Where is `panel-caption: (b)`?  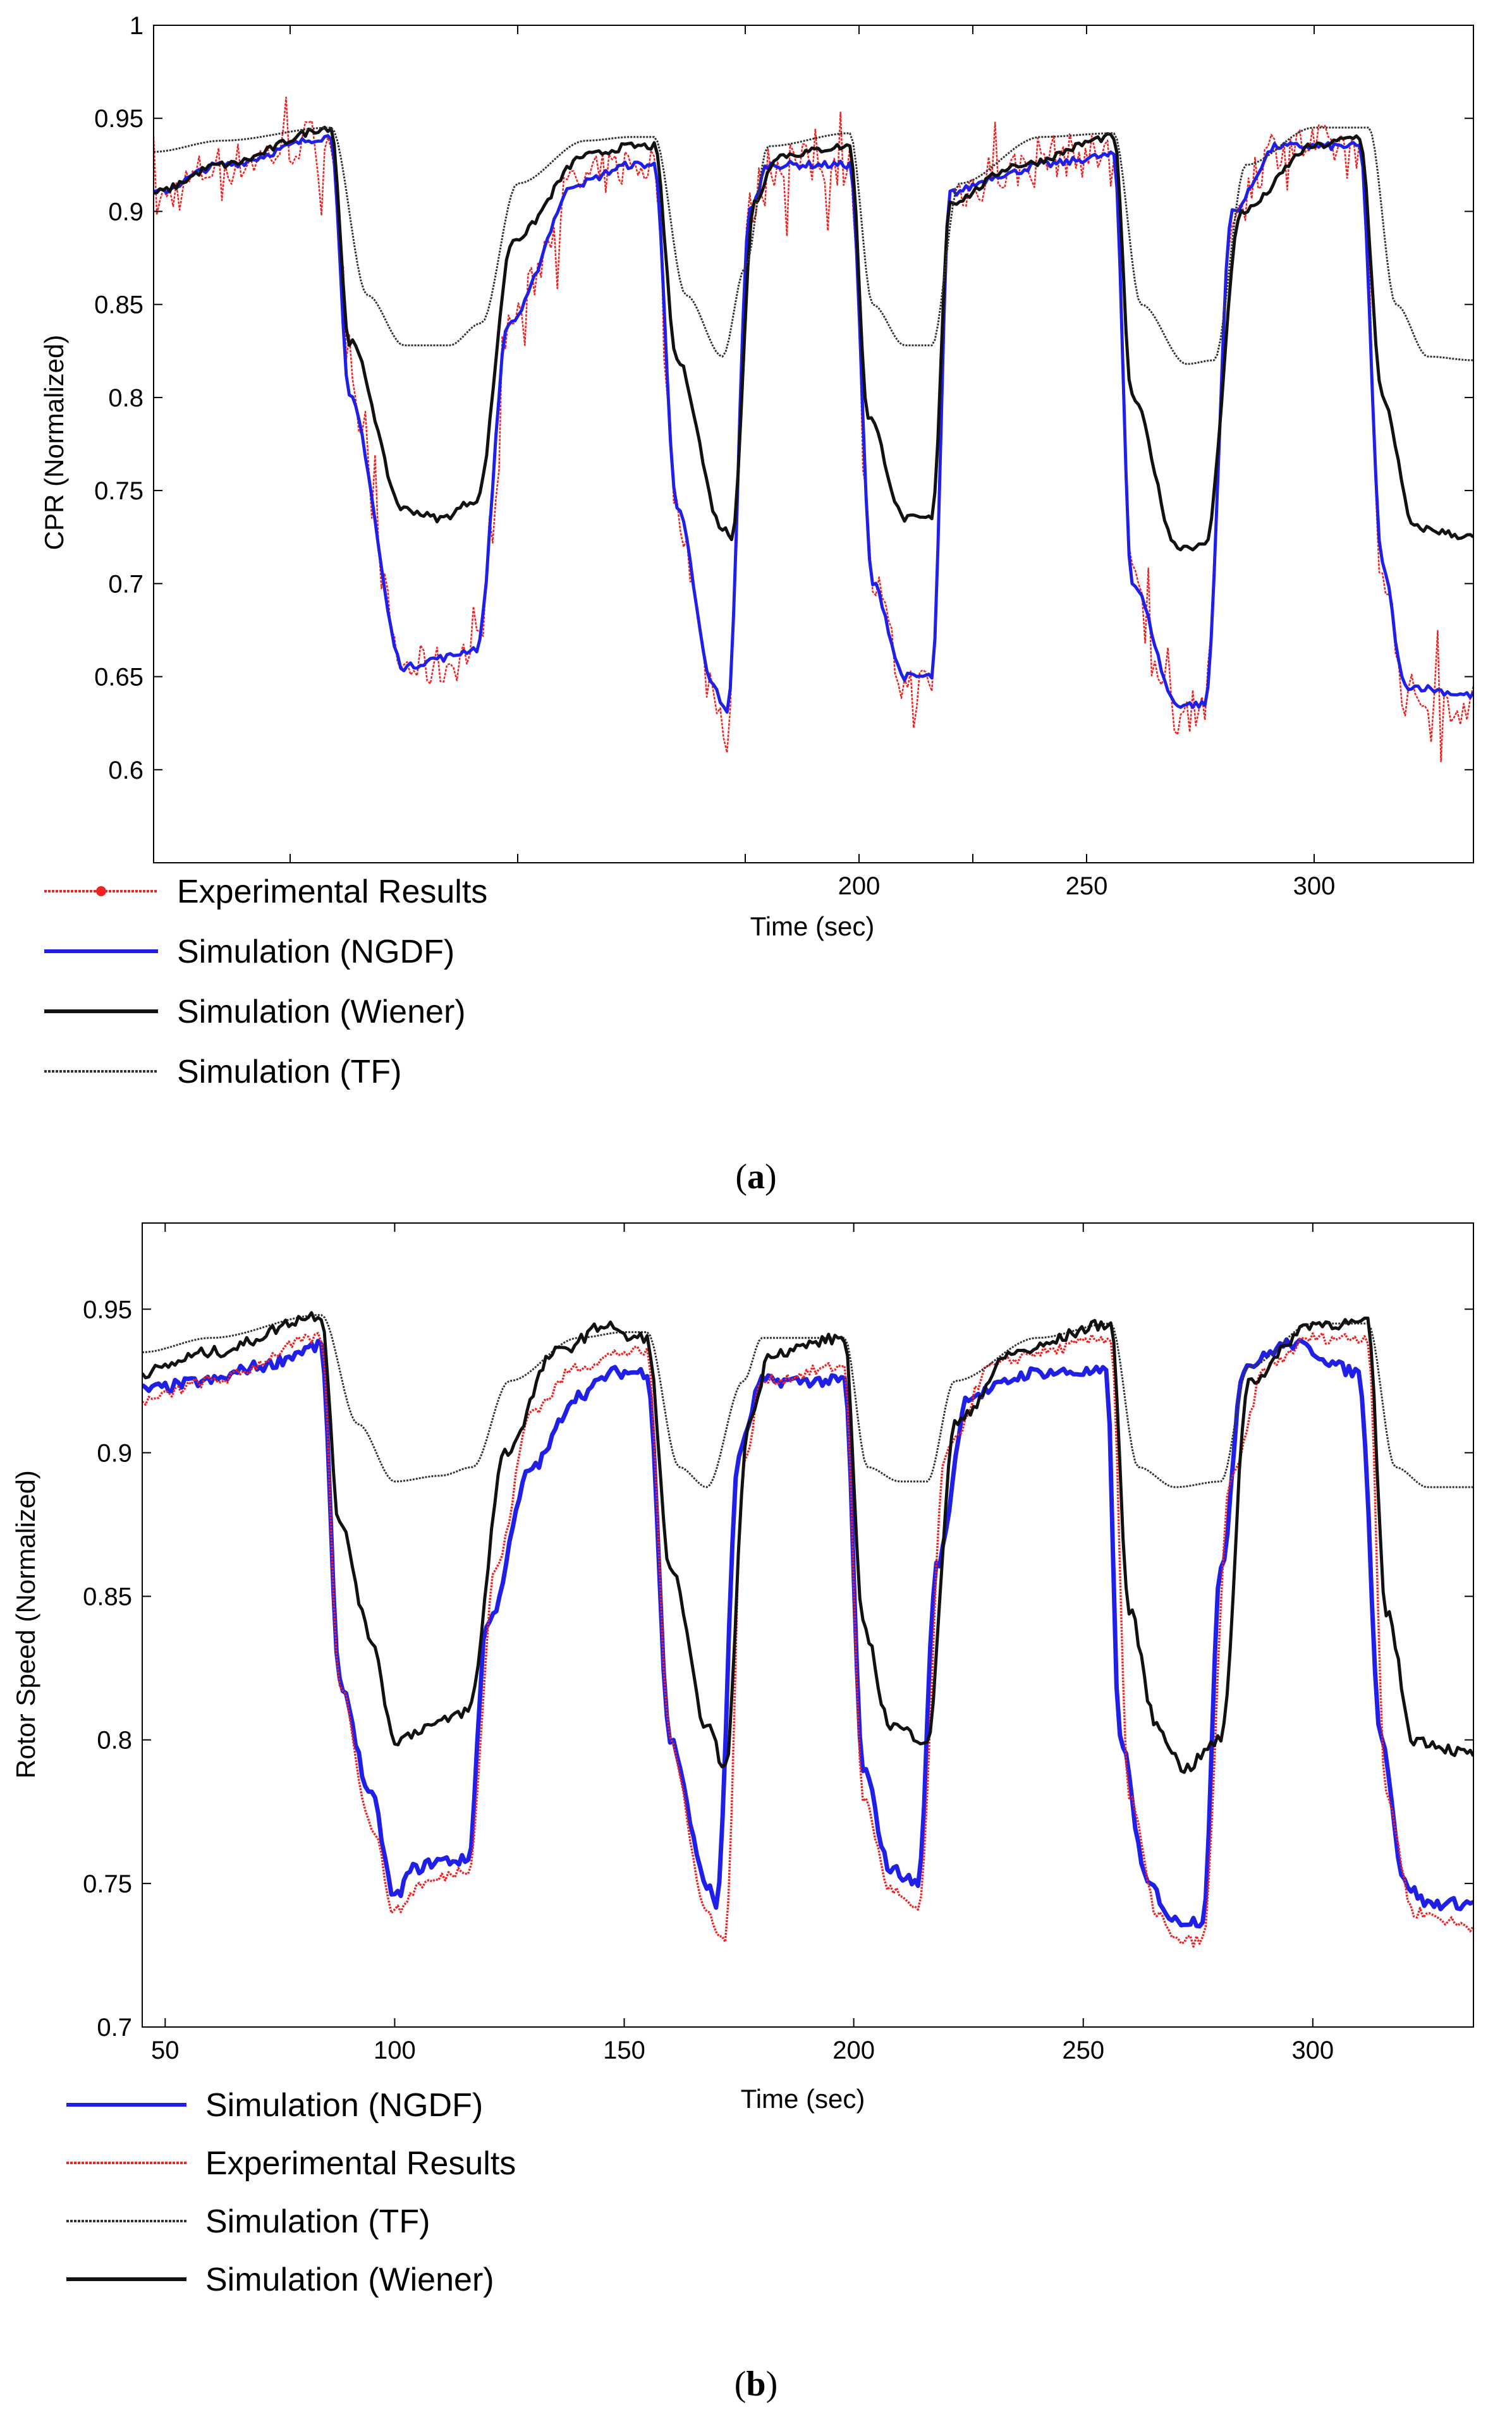
panel-caption: (b) is located at coordinates (756, 2384).